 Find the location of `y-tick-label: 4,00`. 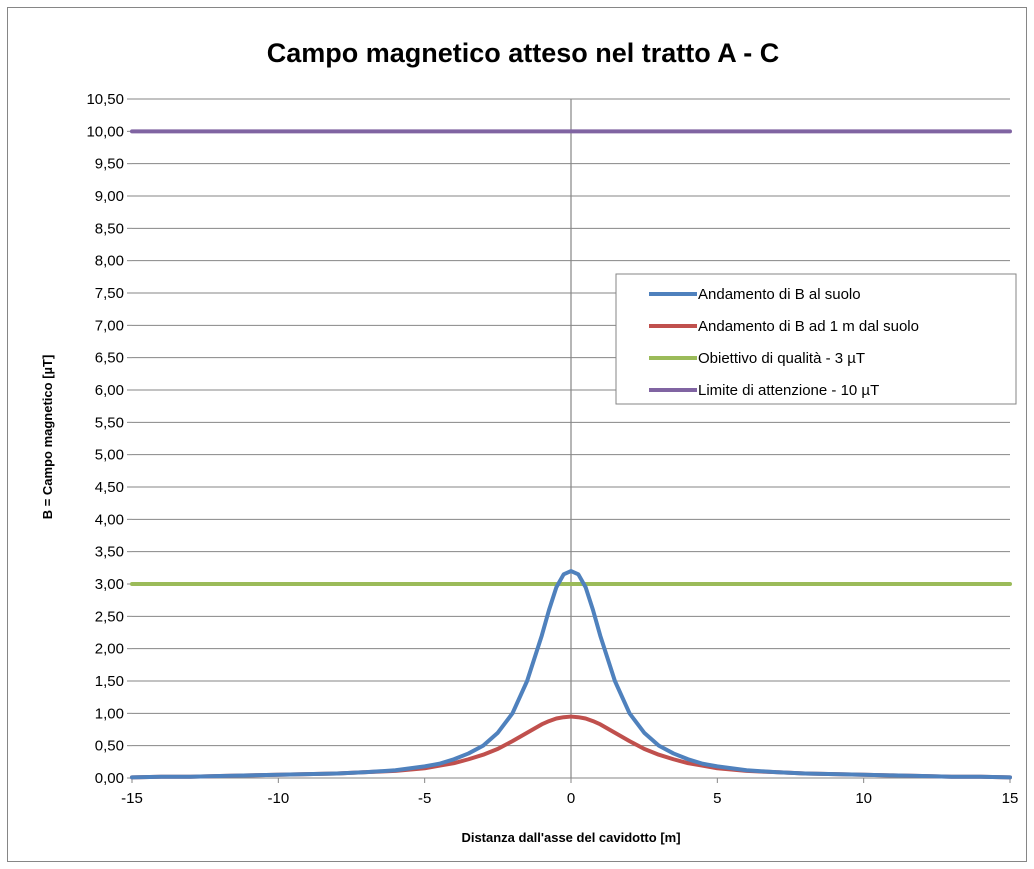

y-tick-label: 4,00 is located at coordinates (109, 519).